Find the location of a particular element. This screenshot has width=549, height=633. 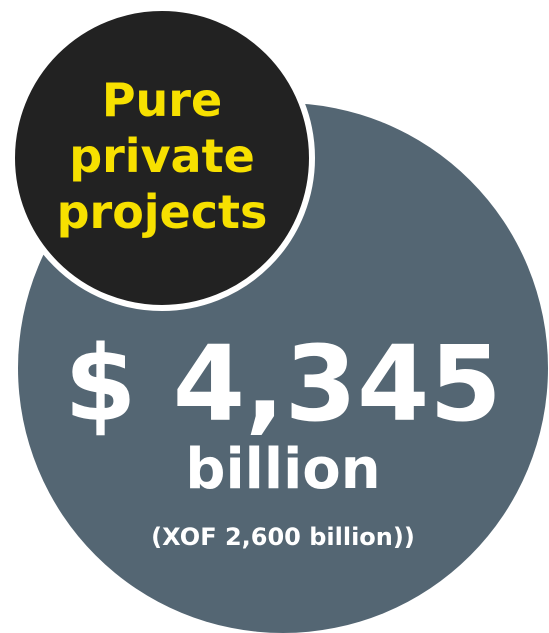

badge-line: Pure is located at coordinates (162, 100).